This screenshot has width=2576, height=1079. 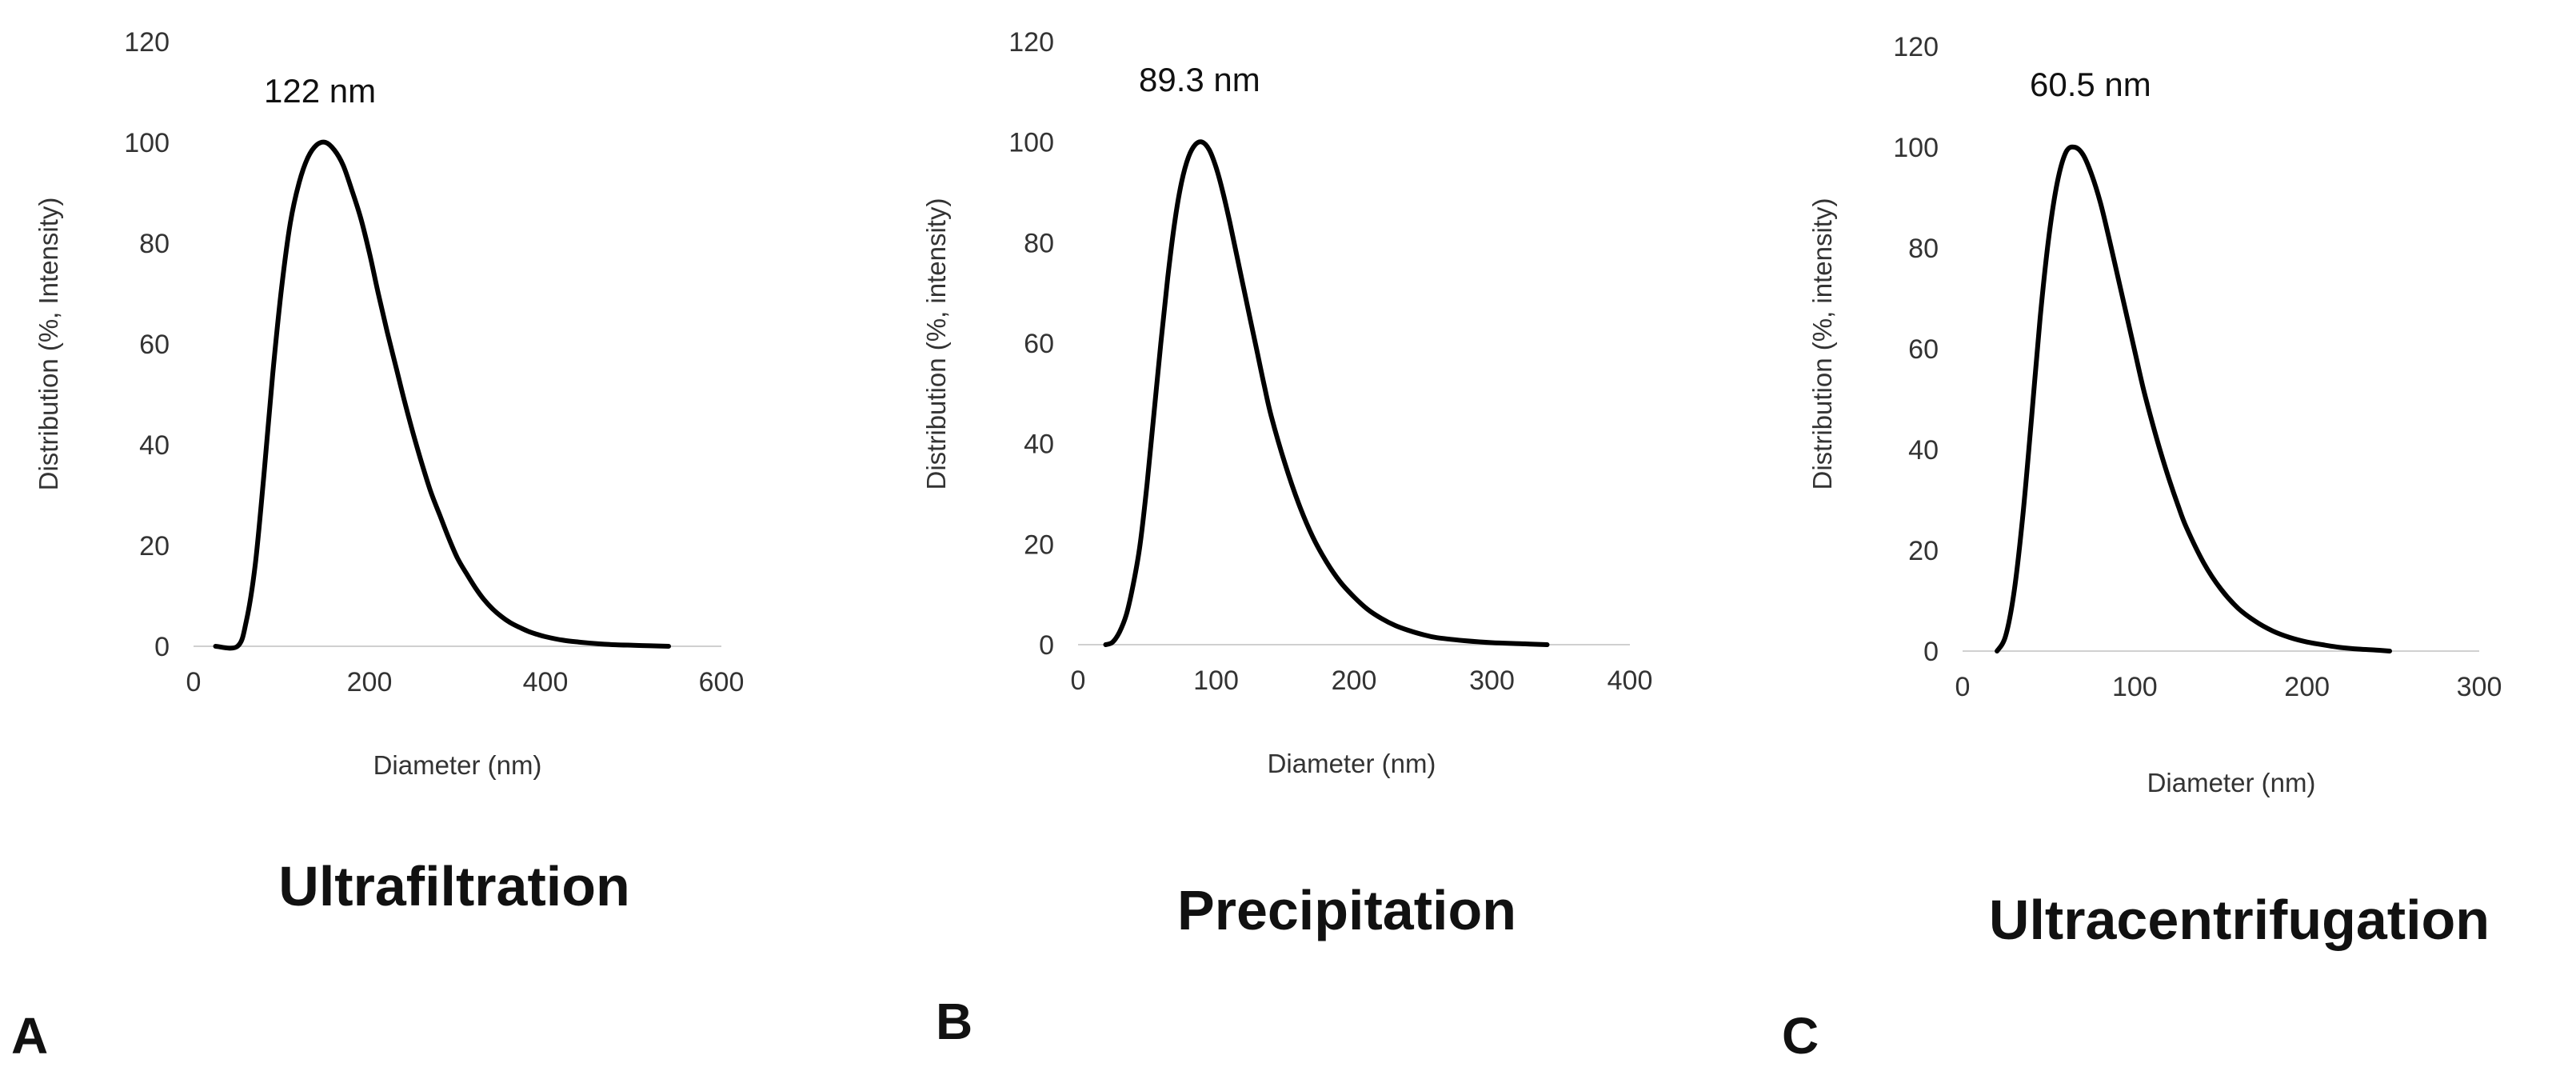 What do you see at coordinates (2231, 782) in the screenshot?
I see `panel-c-x-axis-title: Diameter (nm)` at bounding box center [2231, 782].